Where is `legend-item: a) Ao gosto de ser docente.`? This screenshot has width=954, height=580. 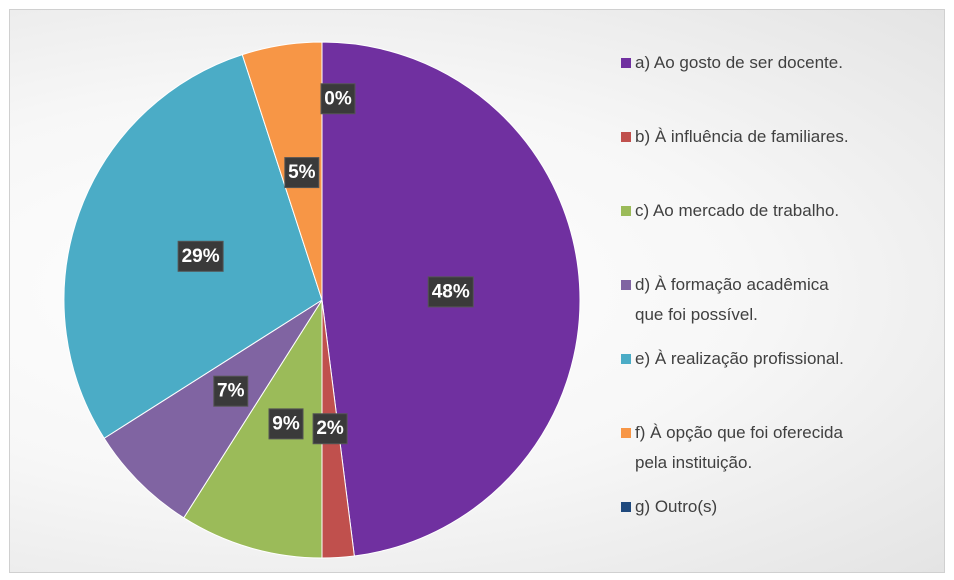 legend-item: a) Ao gosto de ser docente. is located at coordinates (732, 63).